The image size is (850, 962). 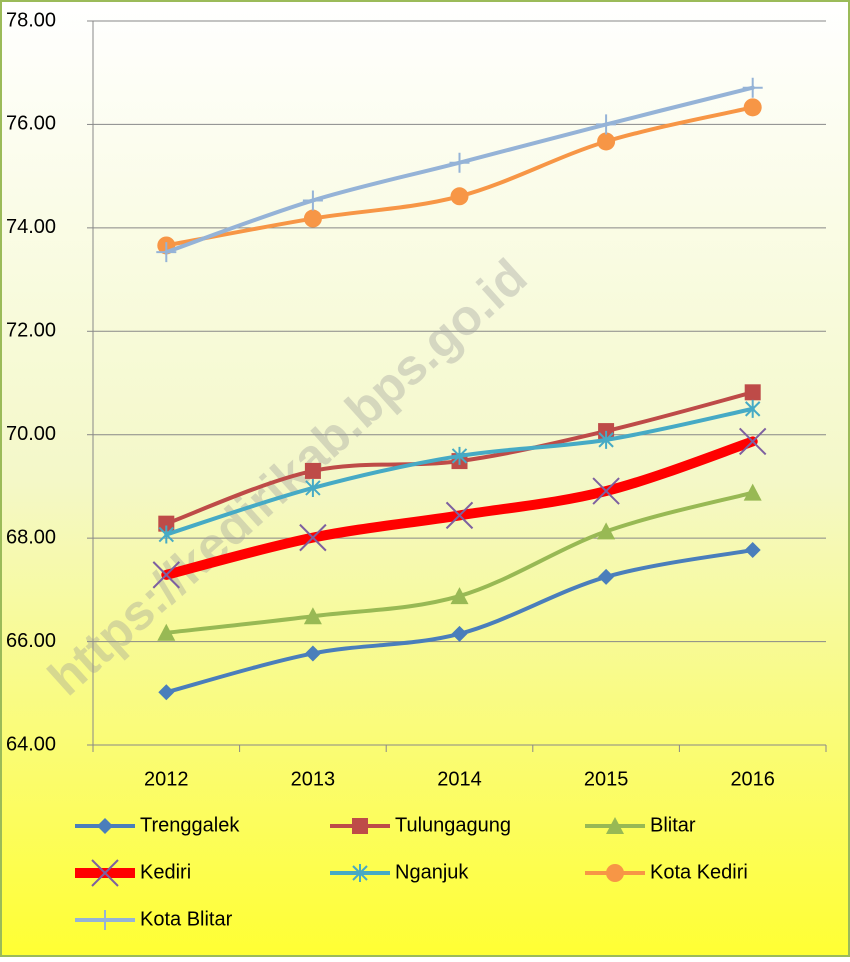 What do you see at coordinates (606, 779) in the screenshot?
I see `x-tick-label: 2015` at bounding box center [606, 779].